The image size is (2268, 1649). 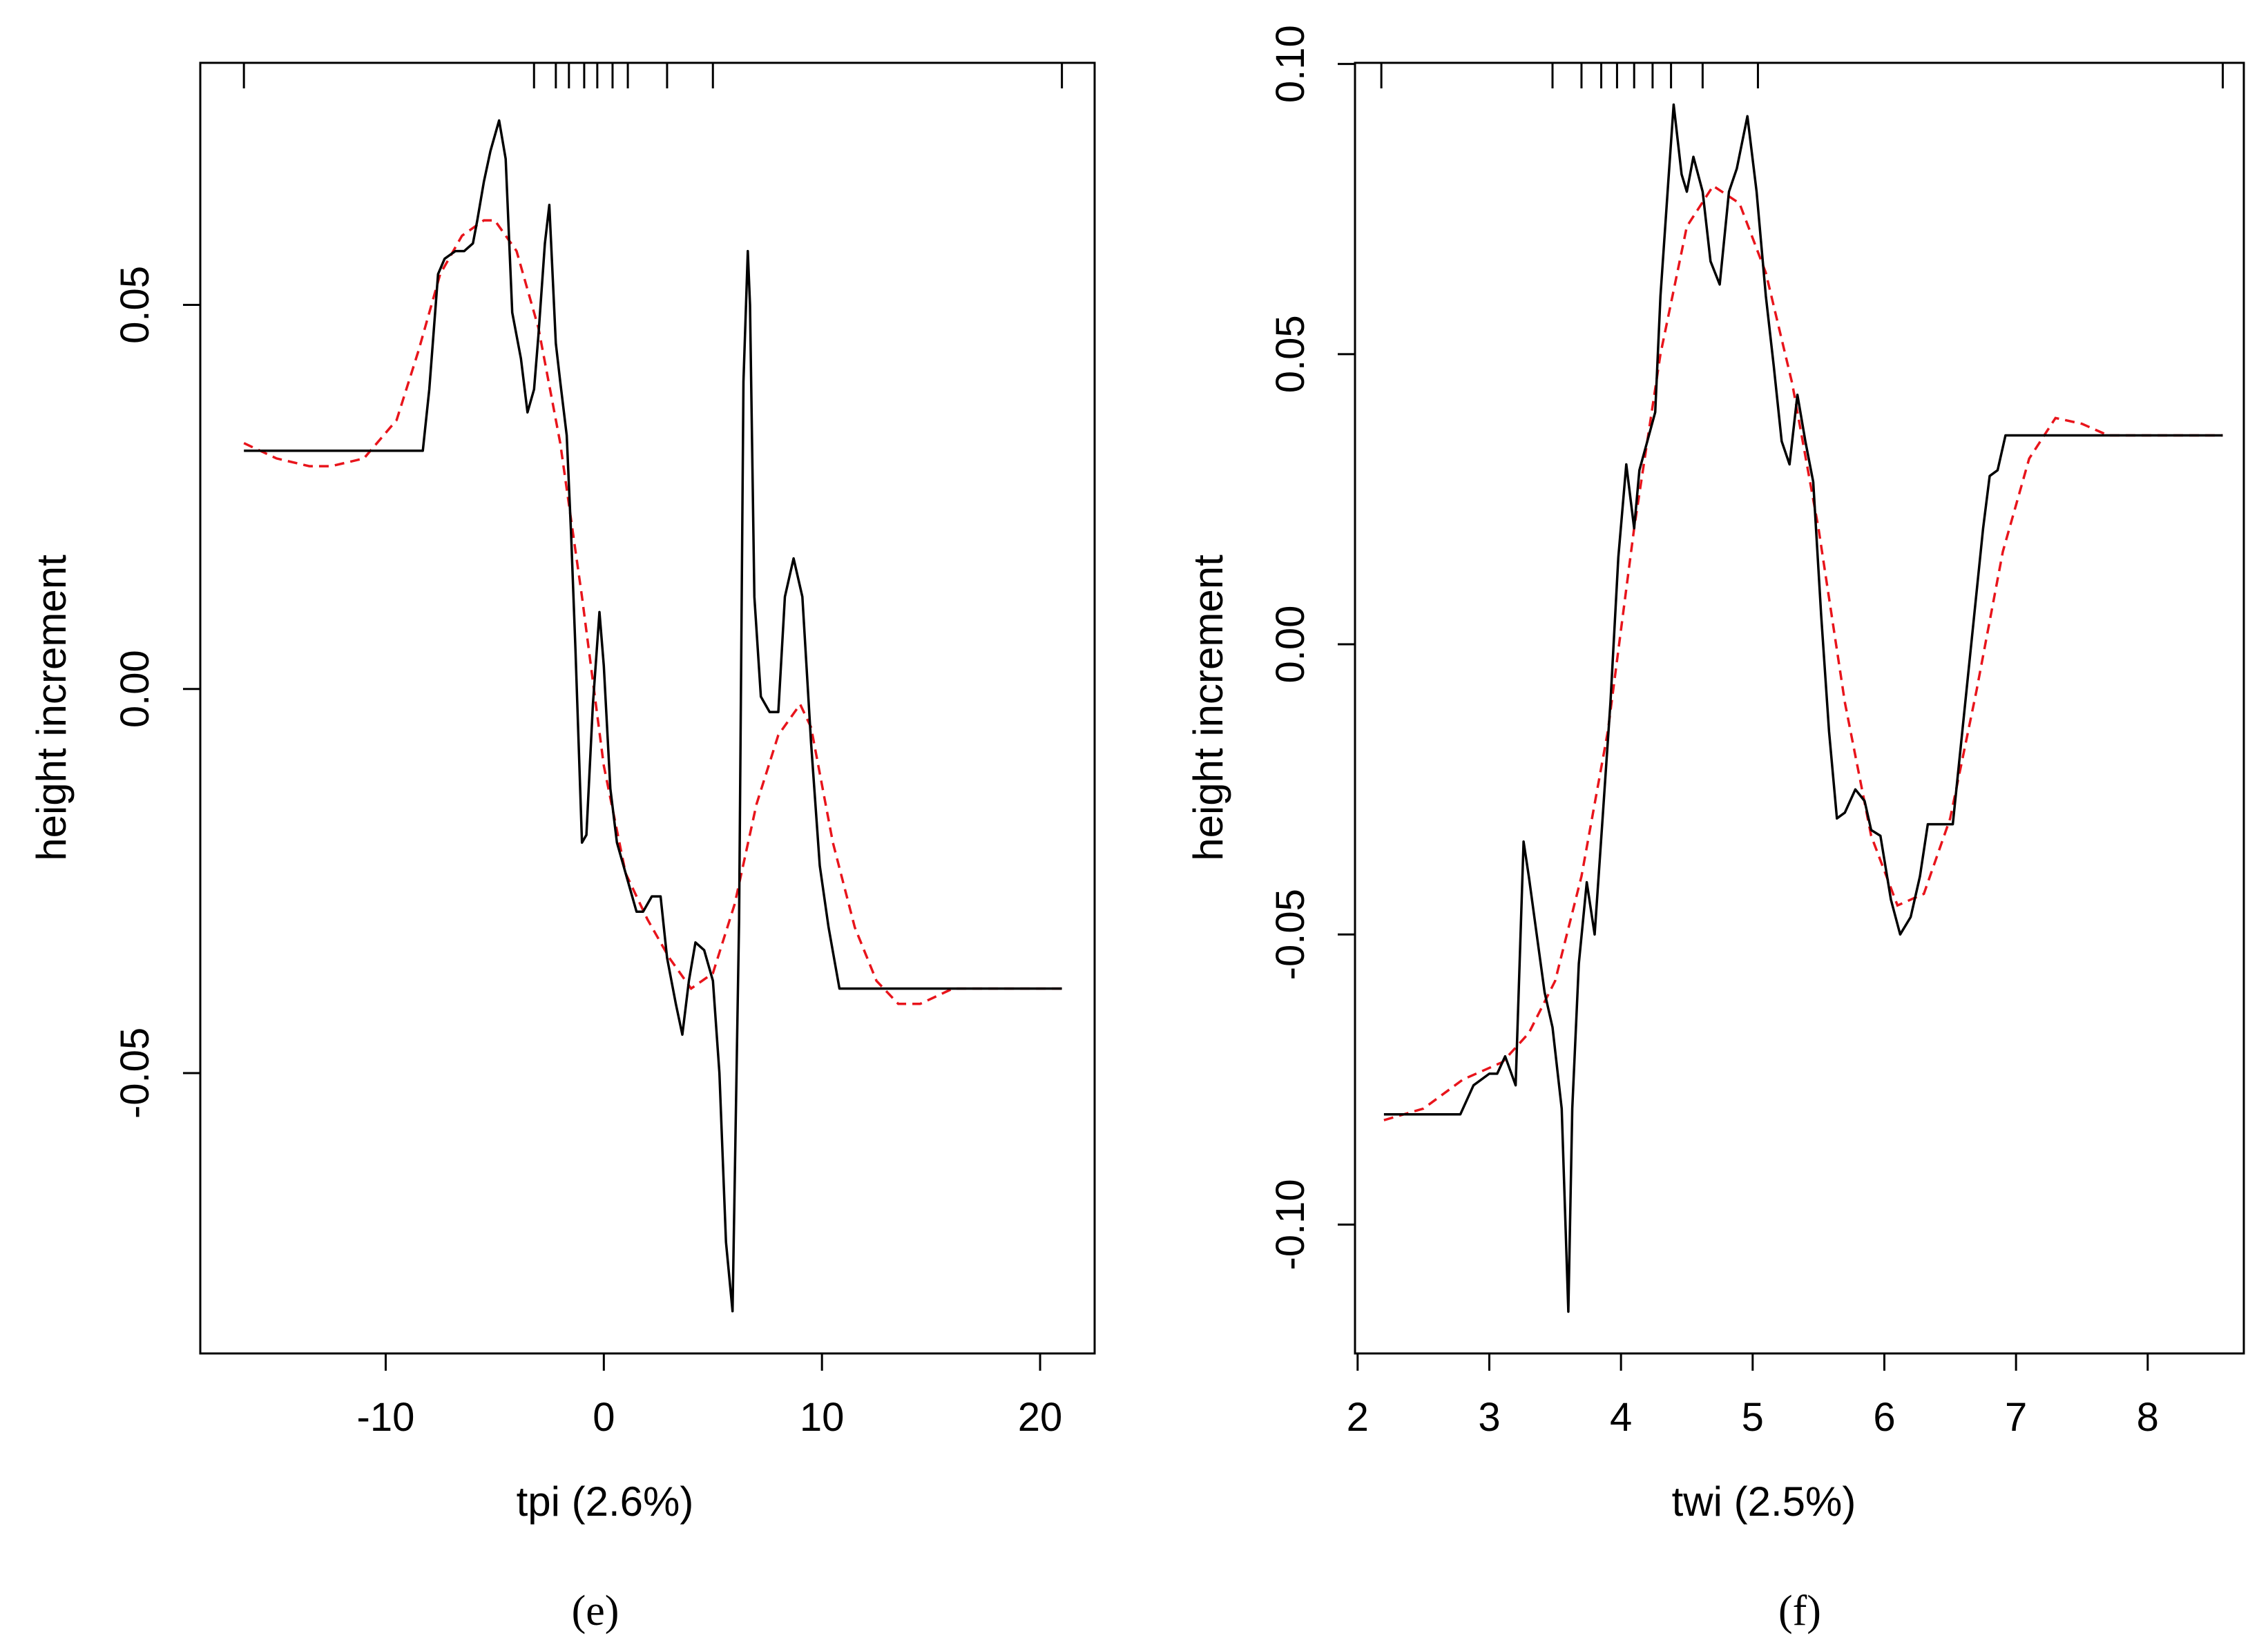 I want to click on x-tick-label: 4, so click(x=1621, y=1417).